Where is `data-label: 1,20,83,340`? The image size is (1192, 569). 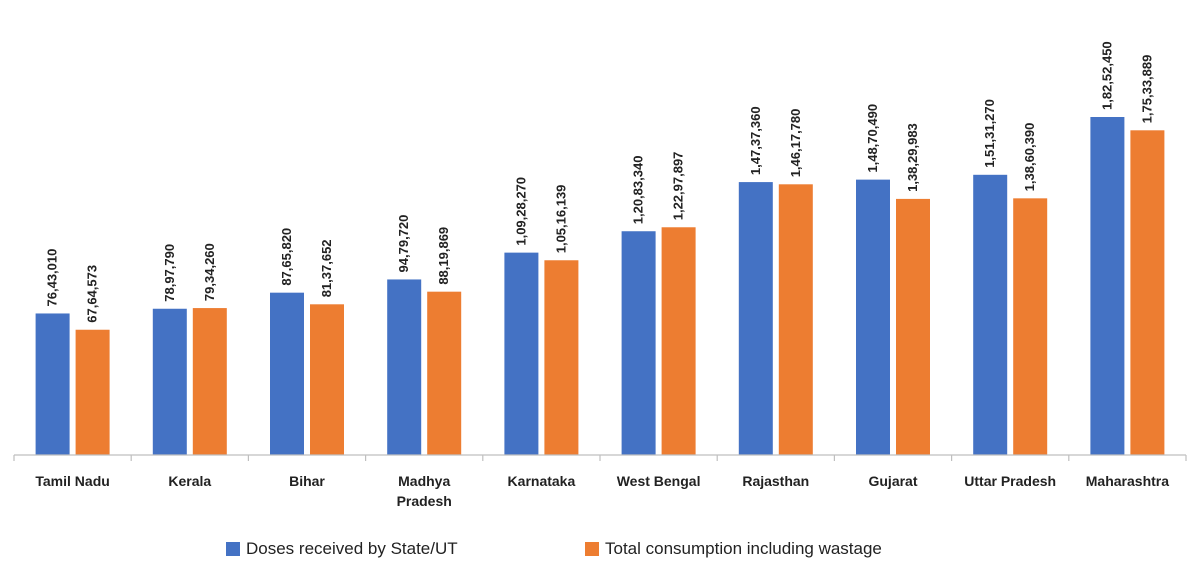
data-label: 1,20,83,340 is located at coordinates (638, 190).